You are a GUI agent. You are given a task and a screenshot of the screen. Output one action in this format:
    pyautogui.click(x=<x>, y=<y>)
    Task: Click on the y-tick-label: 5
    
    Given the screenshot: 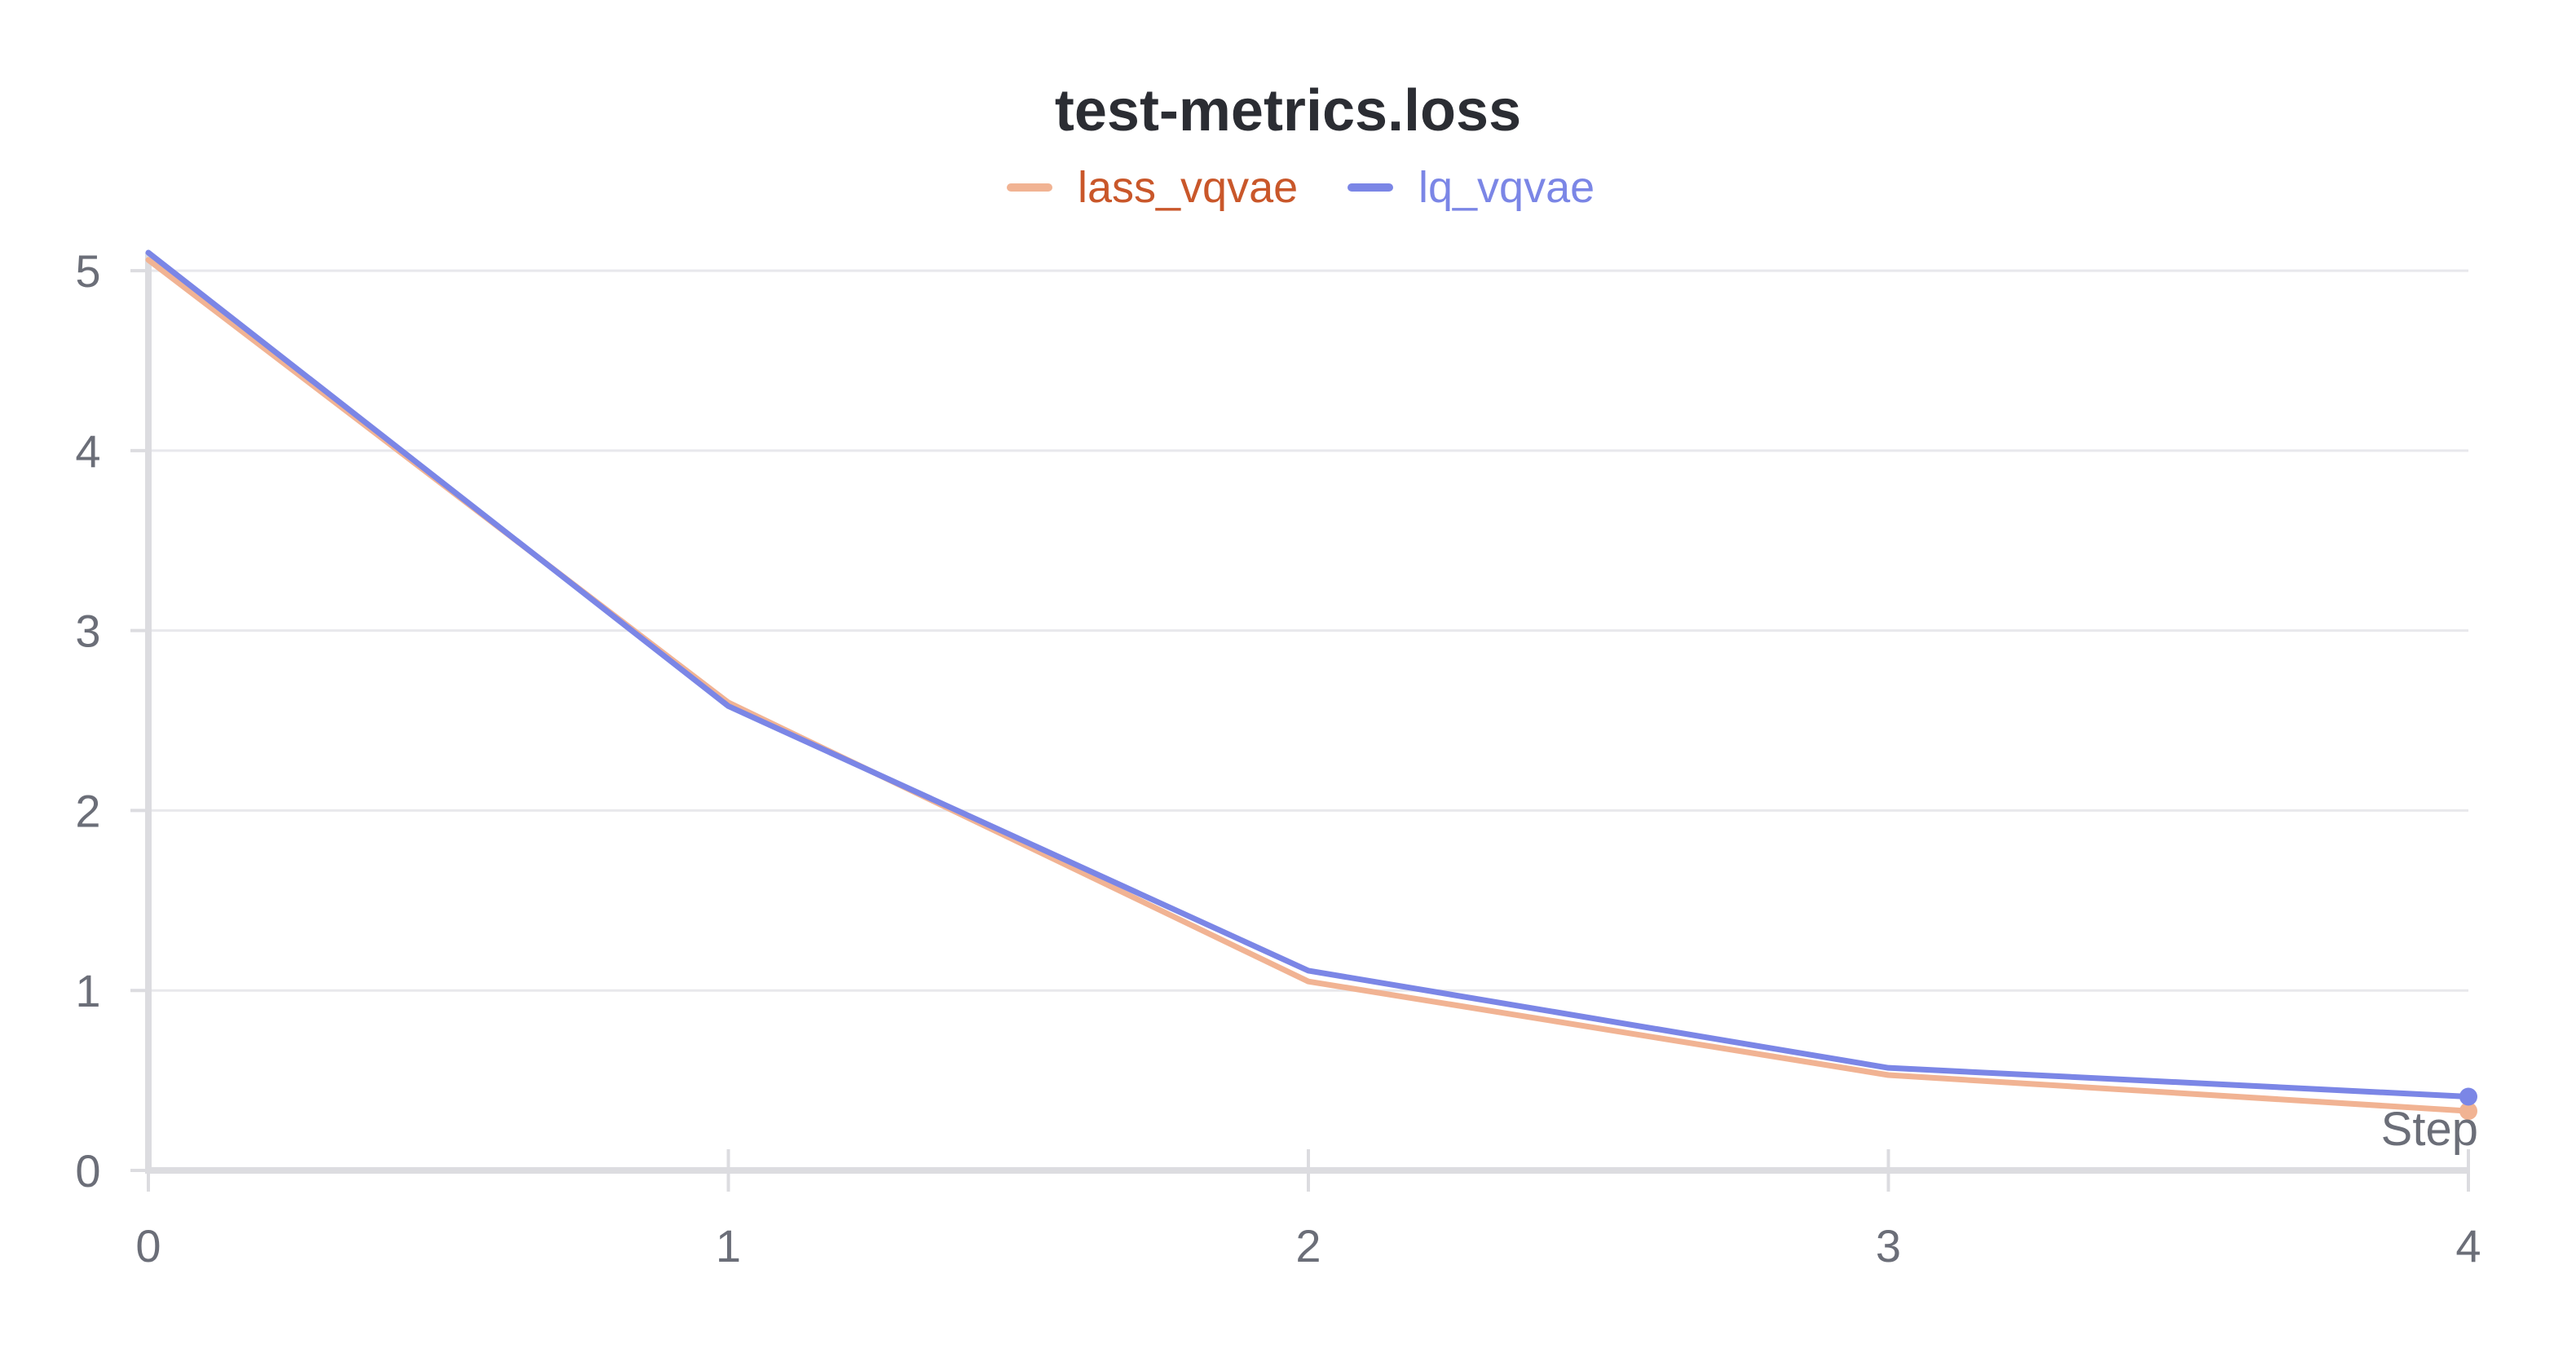 What is the action you would take?
    pyautogui.click(x=87, y=271)
    